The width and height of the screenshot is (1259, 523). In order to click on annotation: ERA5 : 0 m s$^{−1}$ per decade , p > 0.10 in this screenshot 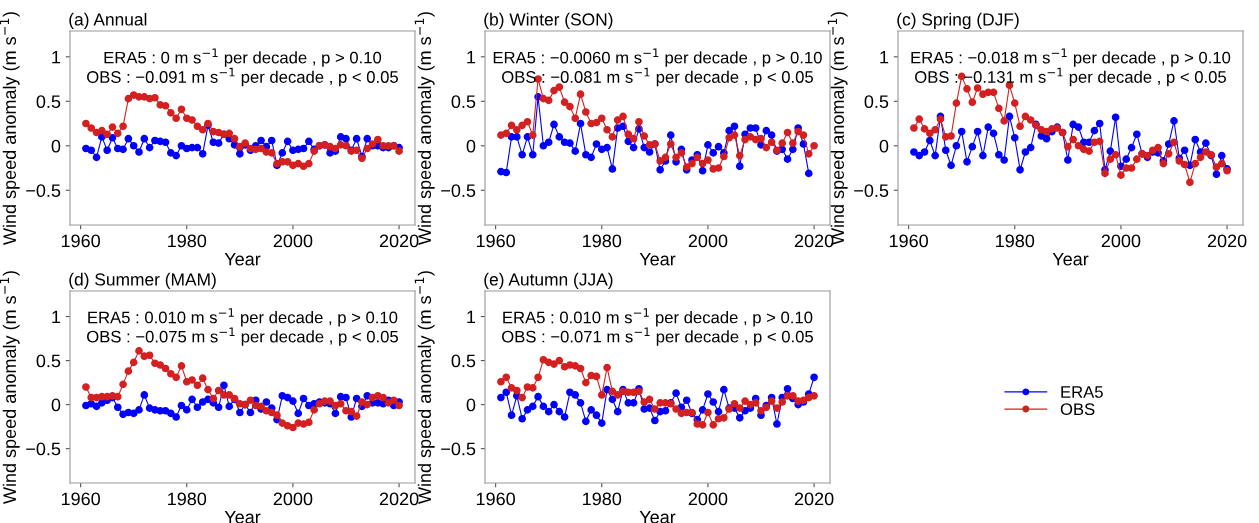, I will do `click(243, 57)`.